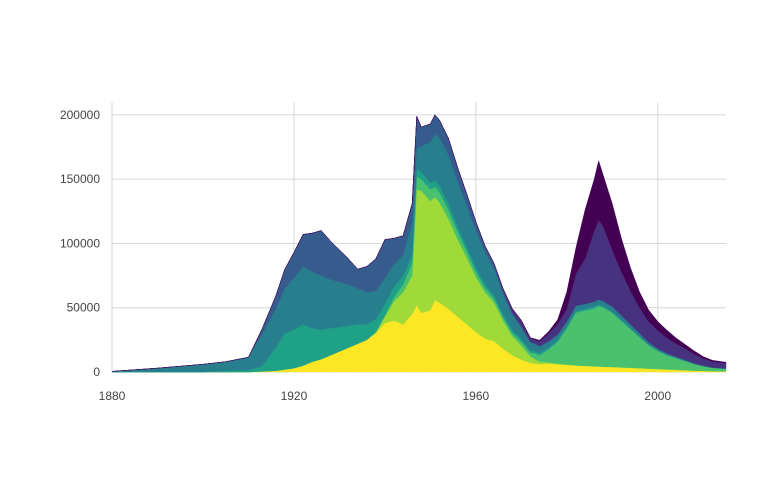 This screenshot has height=480, width=768. What do you see at coordinates (112, 396) in the screenshot?
I see `x-tick-label-1880: 1880` at bounding box center [112, 396].